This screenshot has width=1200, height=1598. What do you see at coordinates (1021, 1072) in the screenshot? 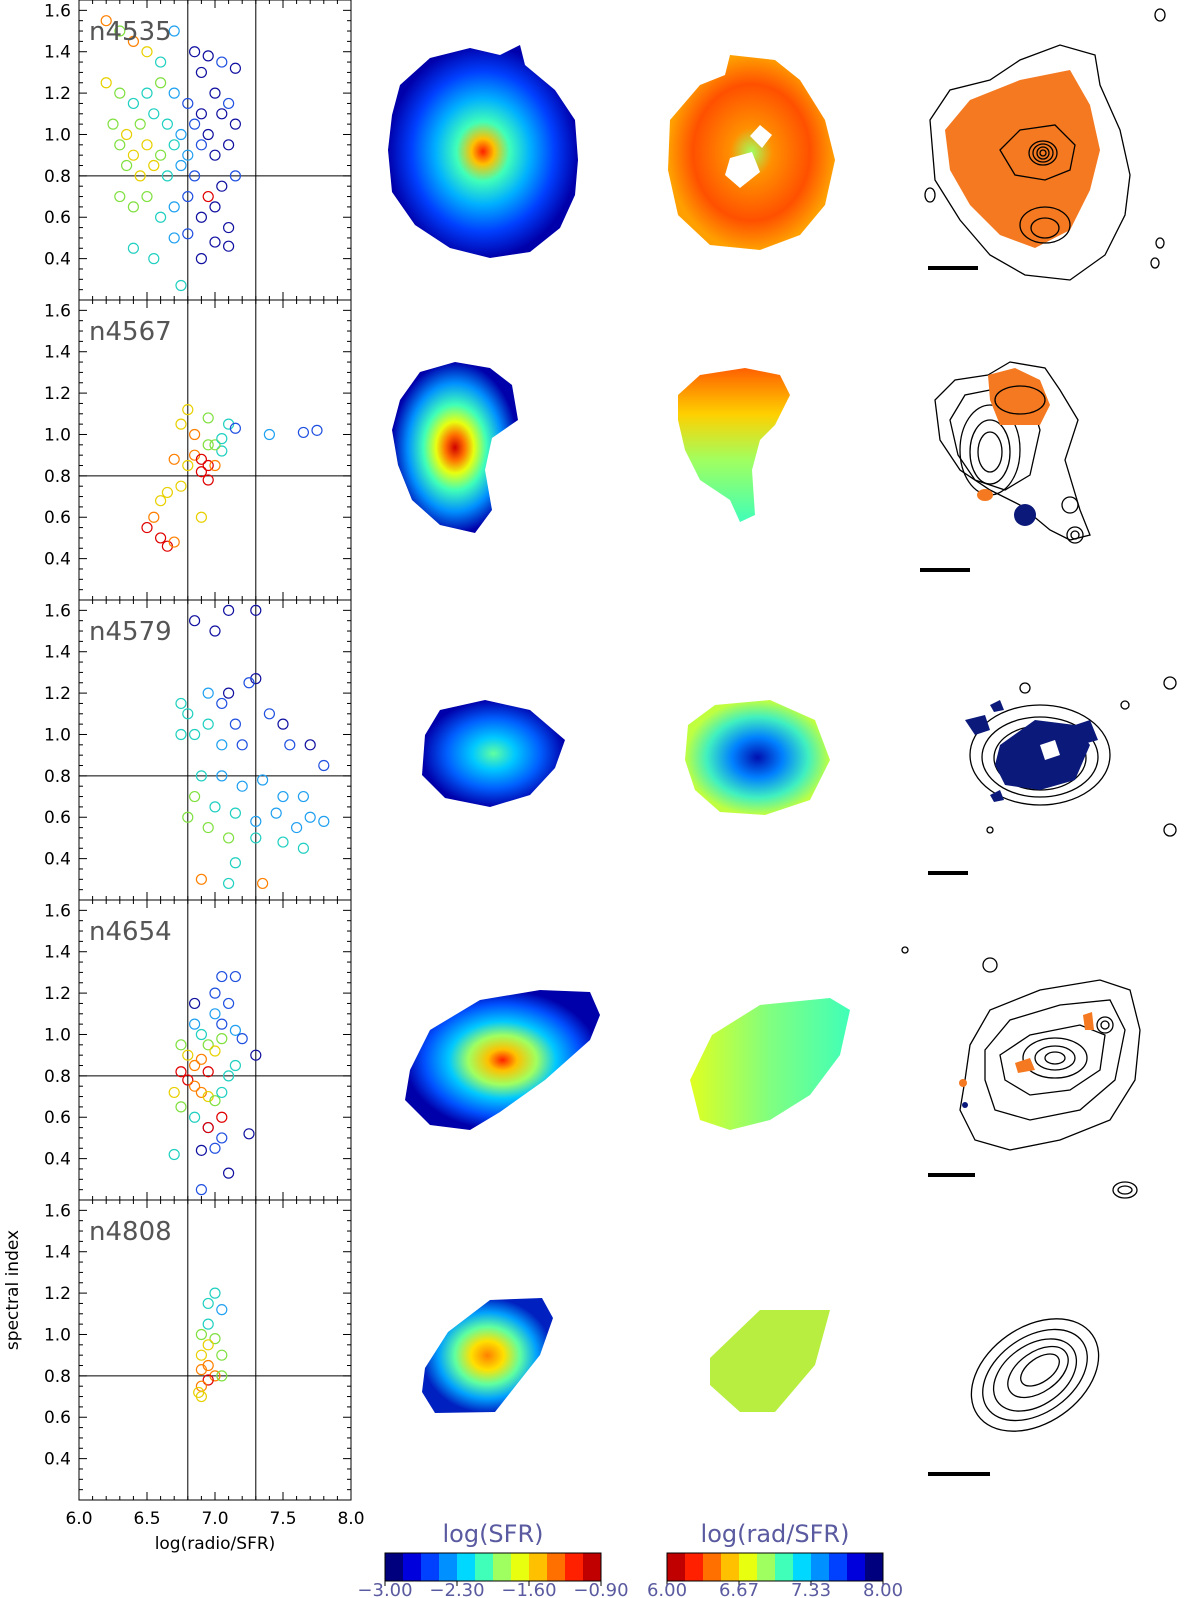
I see `contour-map-n4654` at bounding box center [1021, 1072].